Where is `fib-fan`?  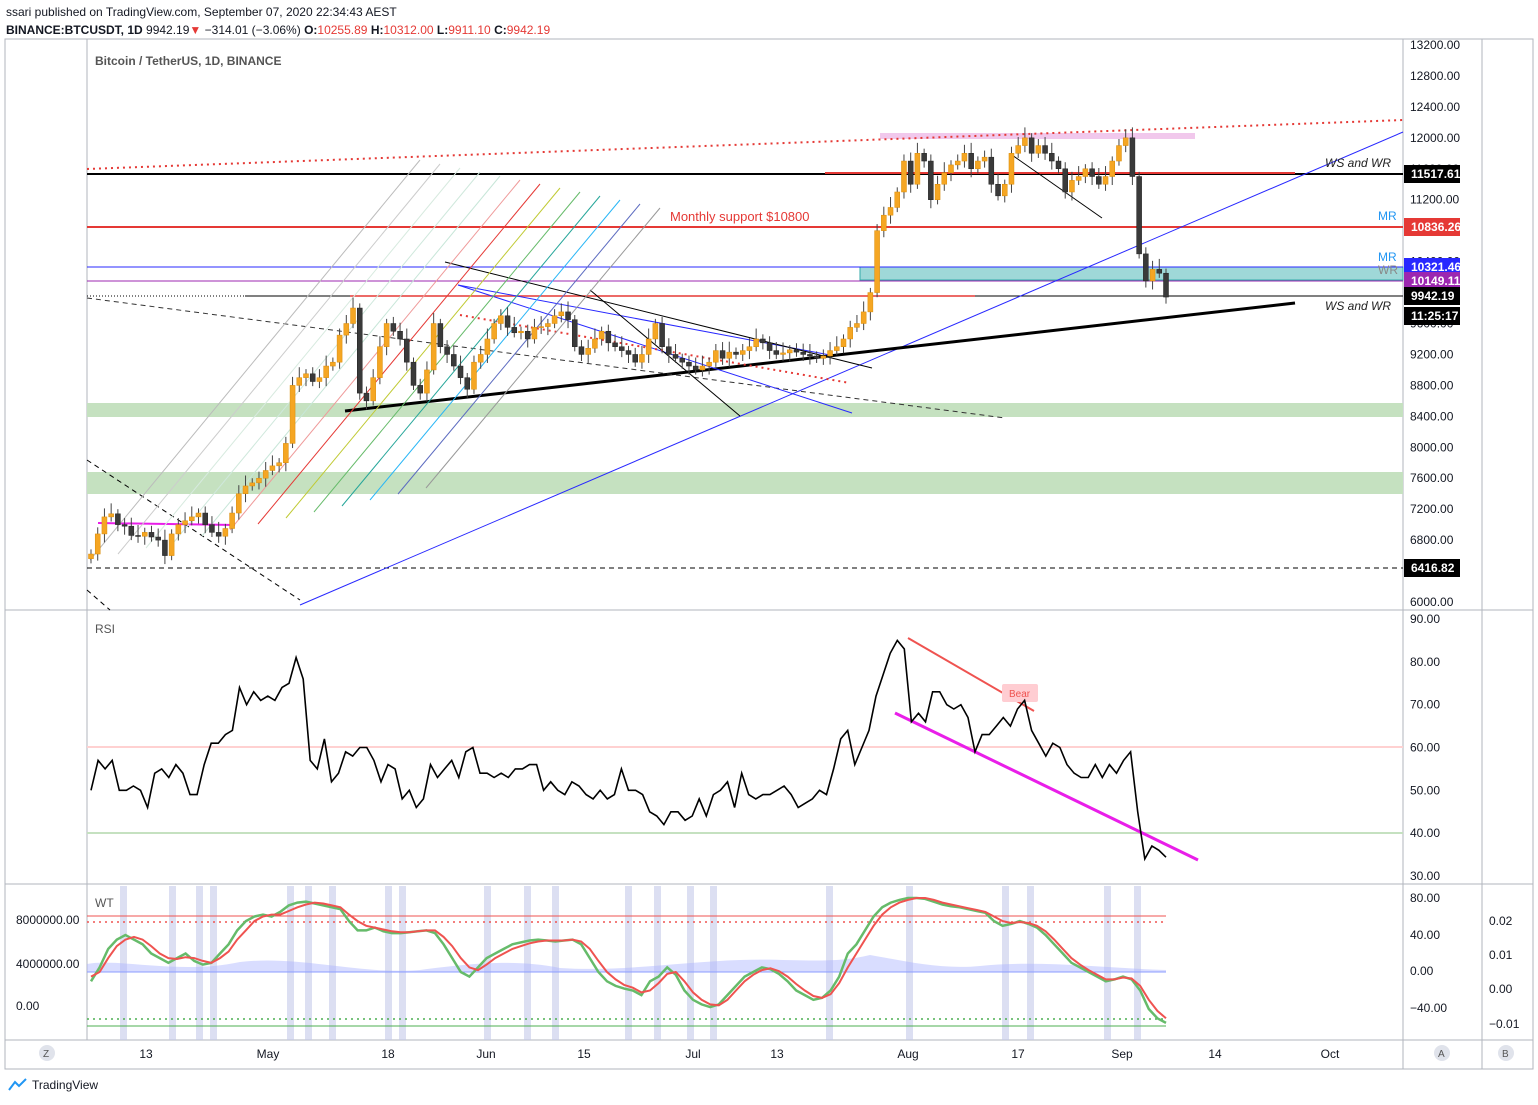
fib-fan is located at coordinates (375, 360).